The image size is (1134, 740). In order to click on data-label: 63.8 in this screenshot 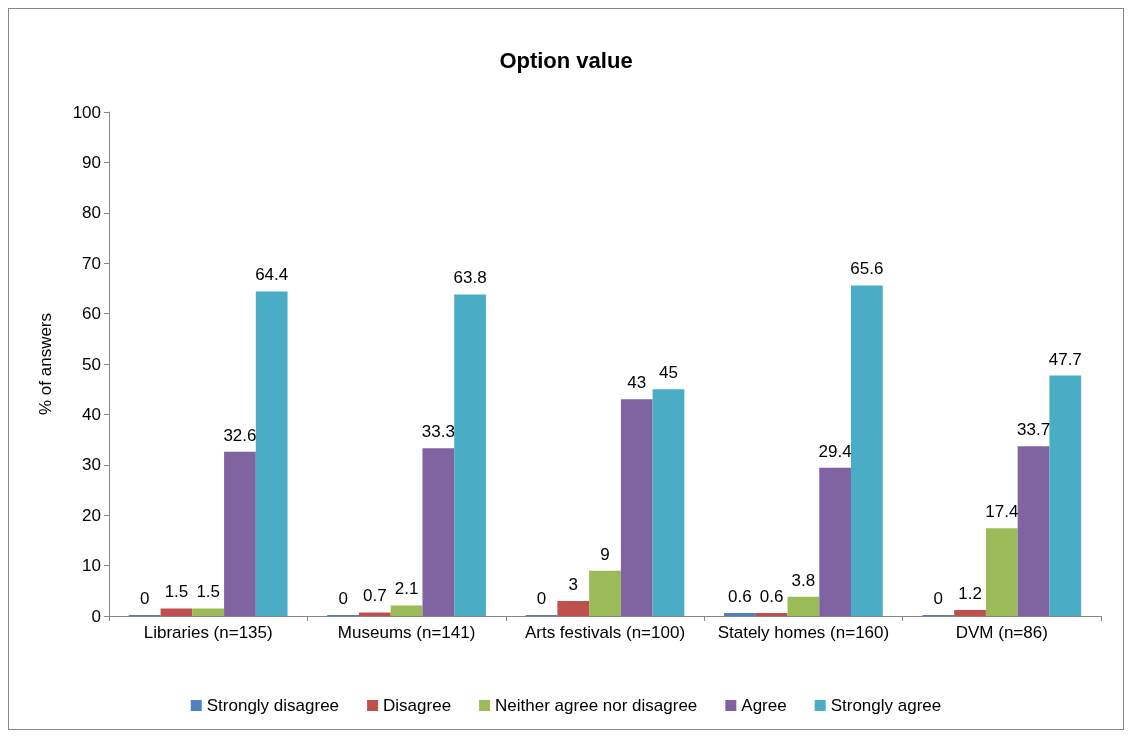, I will do `click(470, 278)`.